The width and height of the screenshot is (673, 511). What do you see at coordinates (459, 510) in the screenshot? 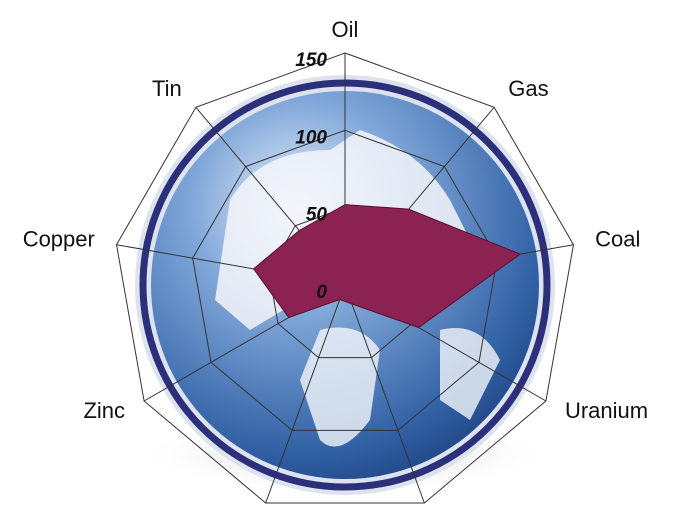
I see `axis-label: Silver` at bounding box center [459, 510].